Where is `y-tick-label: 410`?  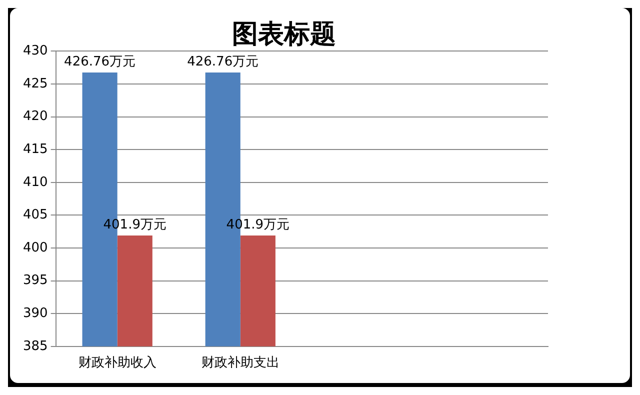 y-tick-label: 410 is located at coordinates (35, 182).